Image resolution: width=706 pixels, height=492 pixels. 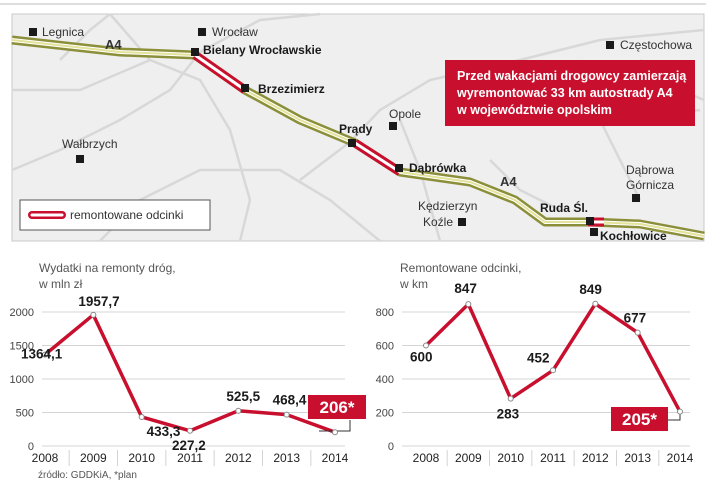 I want to click on callout-line-3: w województwie opolskim, so click(x=534, y=110).